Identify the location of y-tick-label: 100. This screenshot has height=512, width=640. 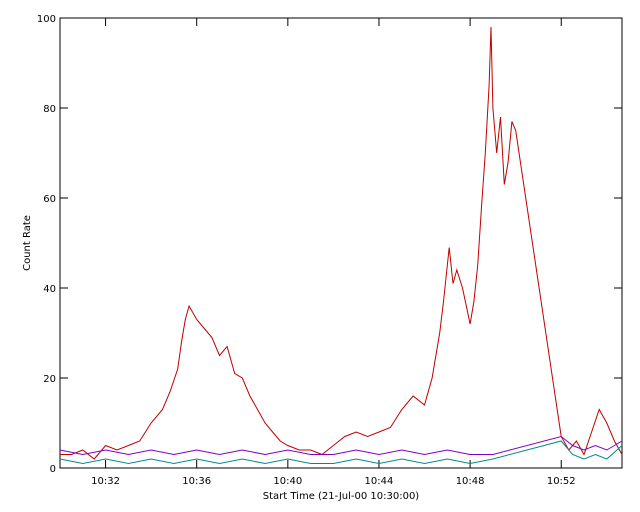
(46, 19).